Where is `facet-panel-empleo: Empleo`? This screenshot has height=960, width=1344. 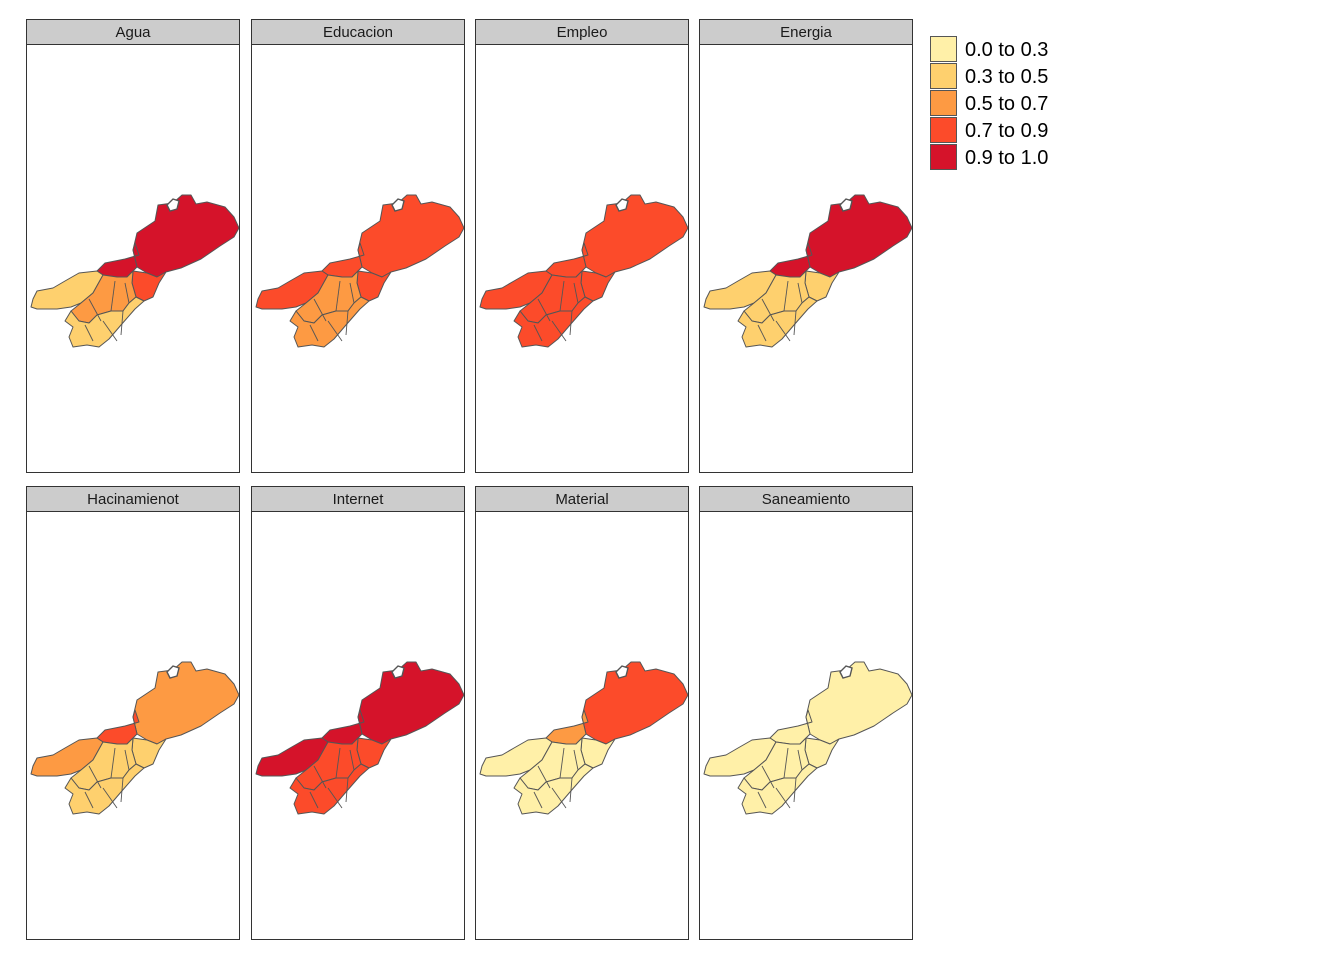 facet-panel-empleo: Empleo is located at coordinates (582, 246).